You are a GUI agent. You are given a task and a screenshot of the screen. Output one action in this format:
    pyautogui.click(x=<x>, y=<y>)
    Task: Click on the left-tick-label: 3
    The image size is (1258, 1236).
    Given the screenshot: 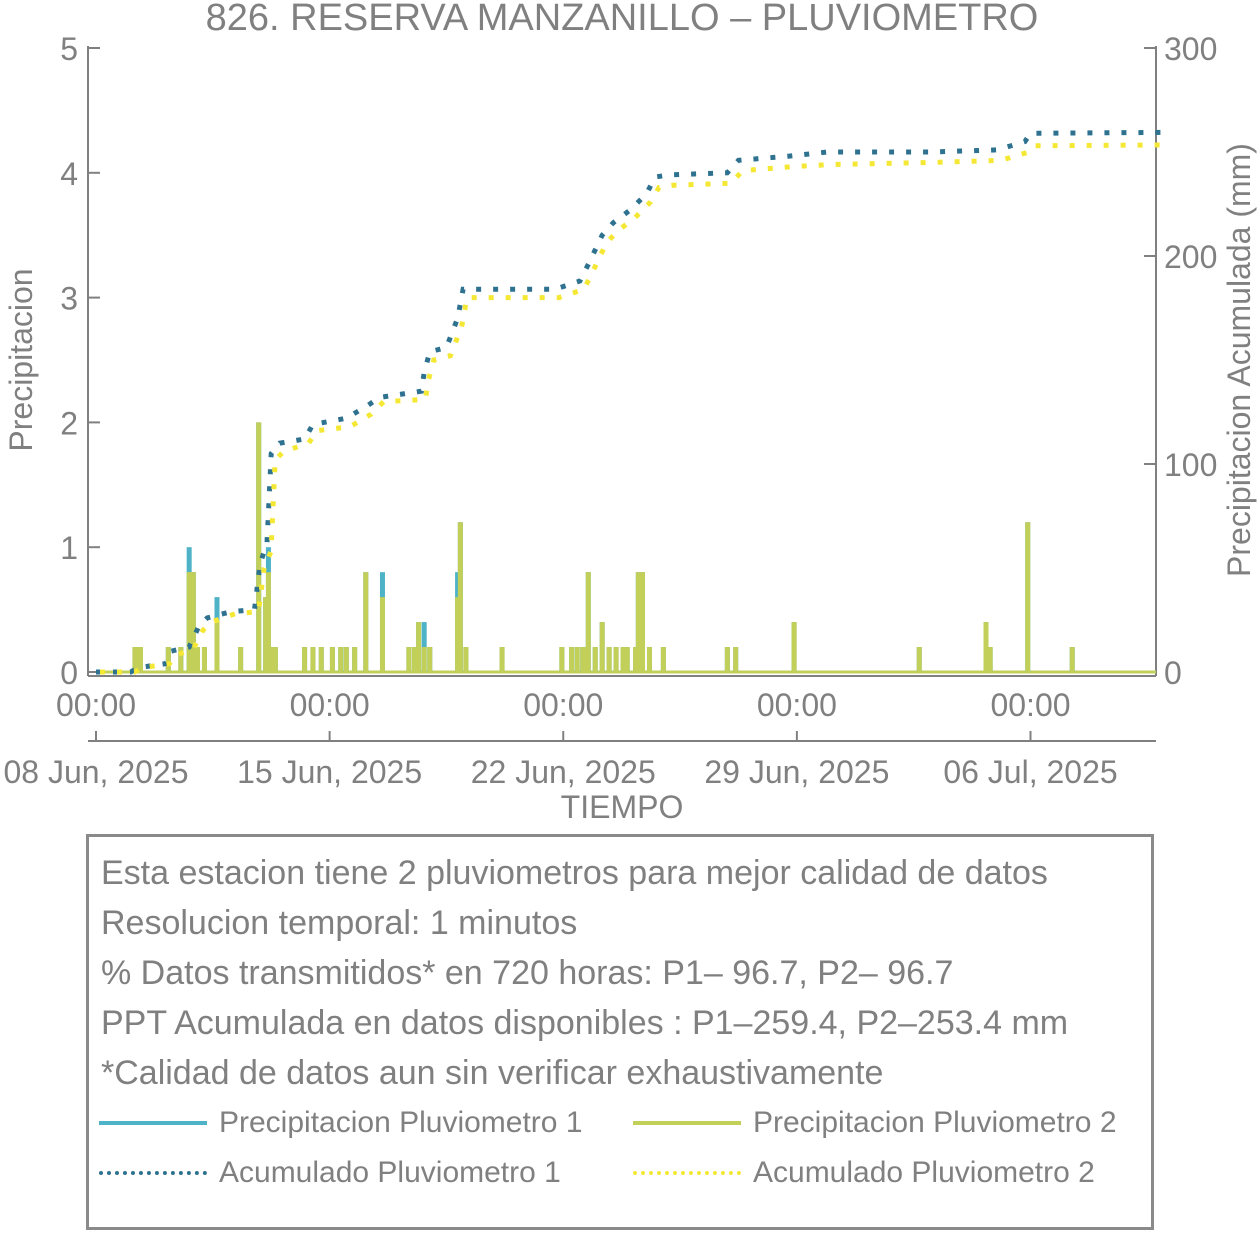 What is the action you would take?
    pyautogui.click(x=69, y=299)
    